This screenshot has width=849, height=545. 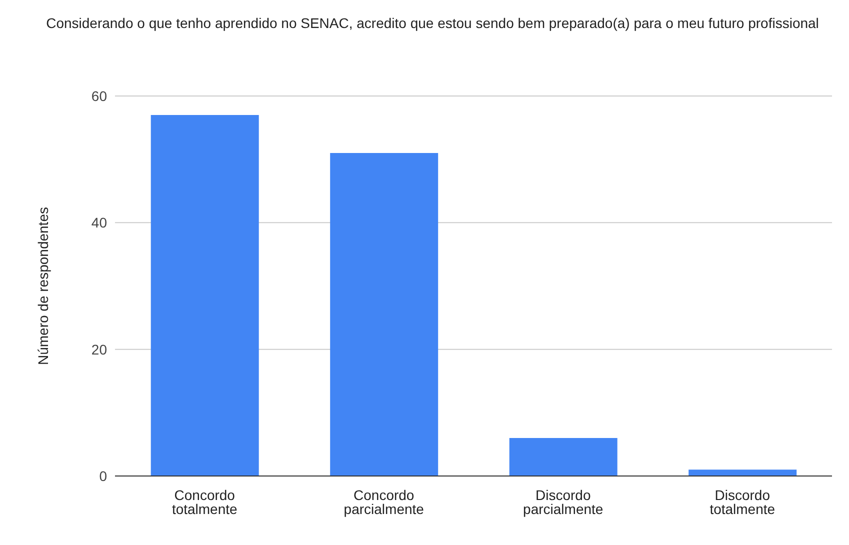 What do you see at coordinates (205, 501) in the screenshot?
I see `x-tick-label: Concordo totalmente` at bounding box center [205, 501].